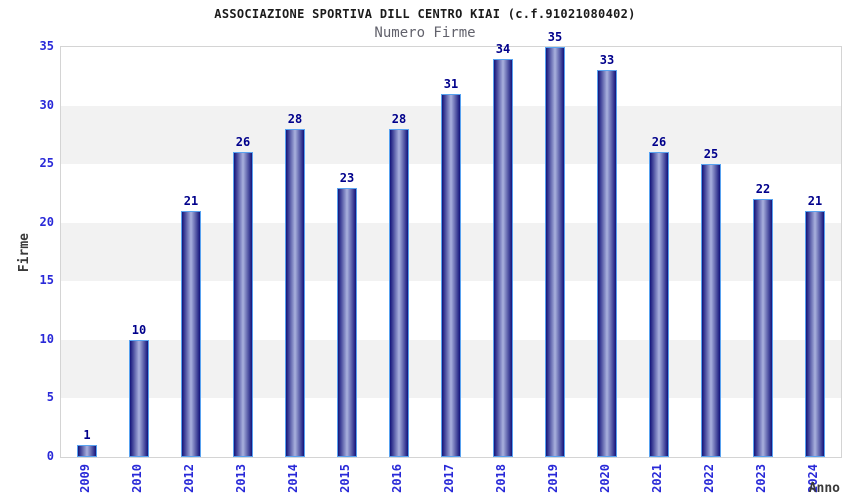 Image resolution: width=850 pixels, height=500 pixels. Describe the element at coordinates (607, 60) in the screenshot. I see `bar-value-label: 33` at that location.